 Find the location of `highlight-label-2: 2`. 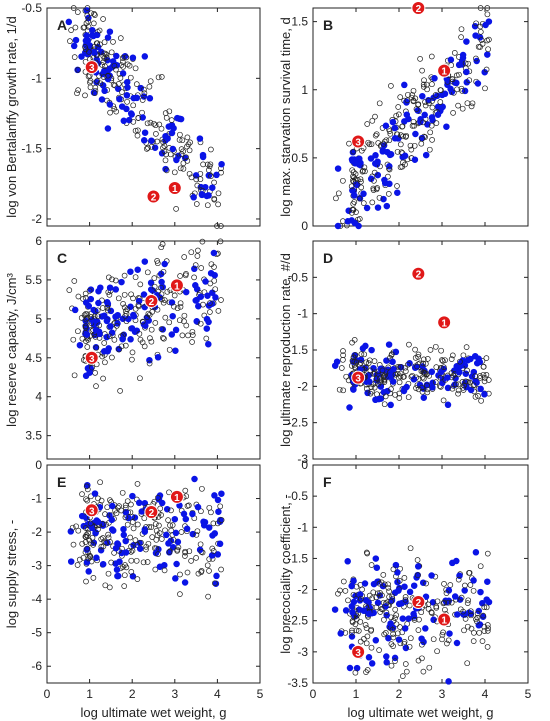

highlight-label-2: 2 is located at coordinates (419, 275).